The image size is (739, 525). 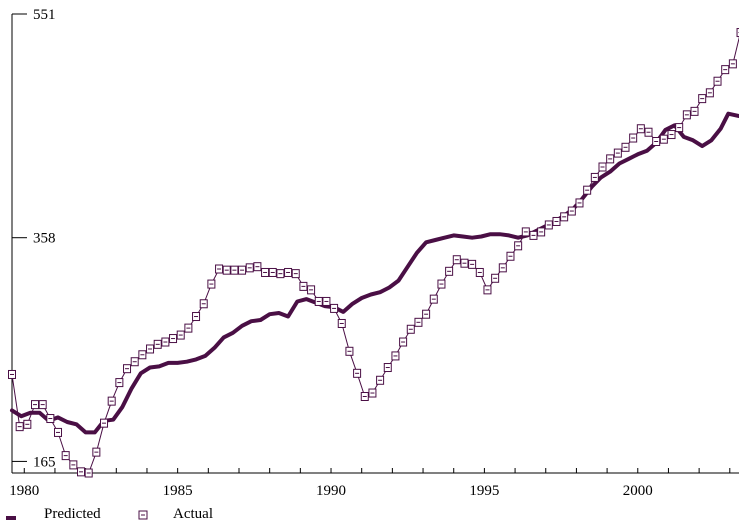 What do you see at coordinates (44, 239) in the screenshot?
I see `y-tick-label: 358` at bounding box center [44, 239].